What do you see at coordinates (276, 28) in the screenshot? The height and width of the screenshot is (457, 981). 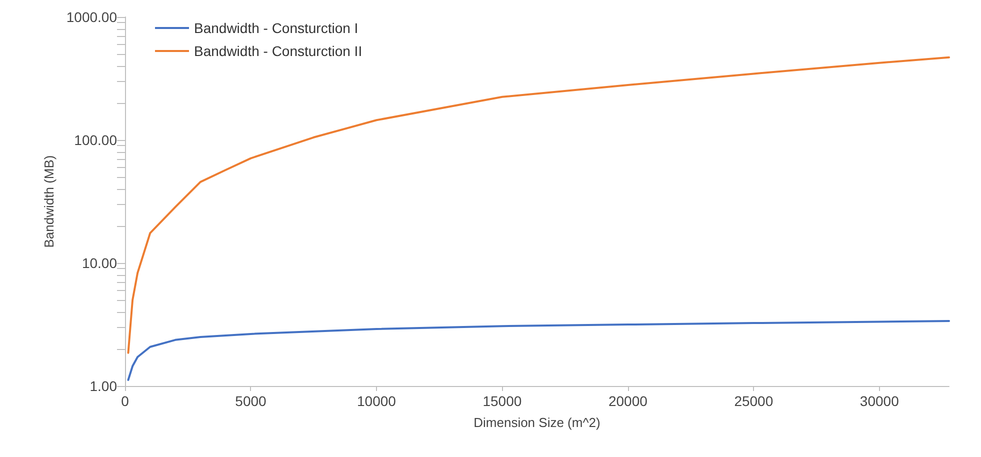 I see `legend-label: Bandwidth - Consturction I` at bounding box center [276, 28].